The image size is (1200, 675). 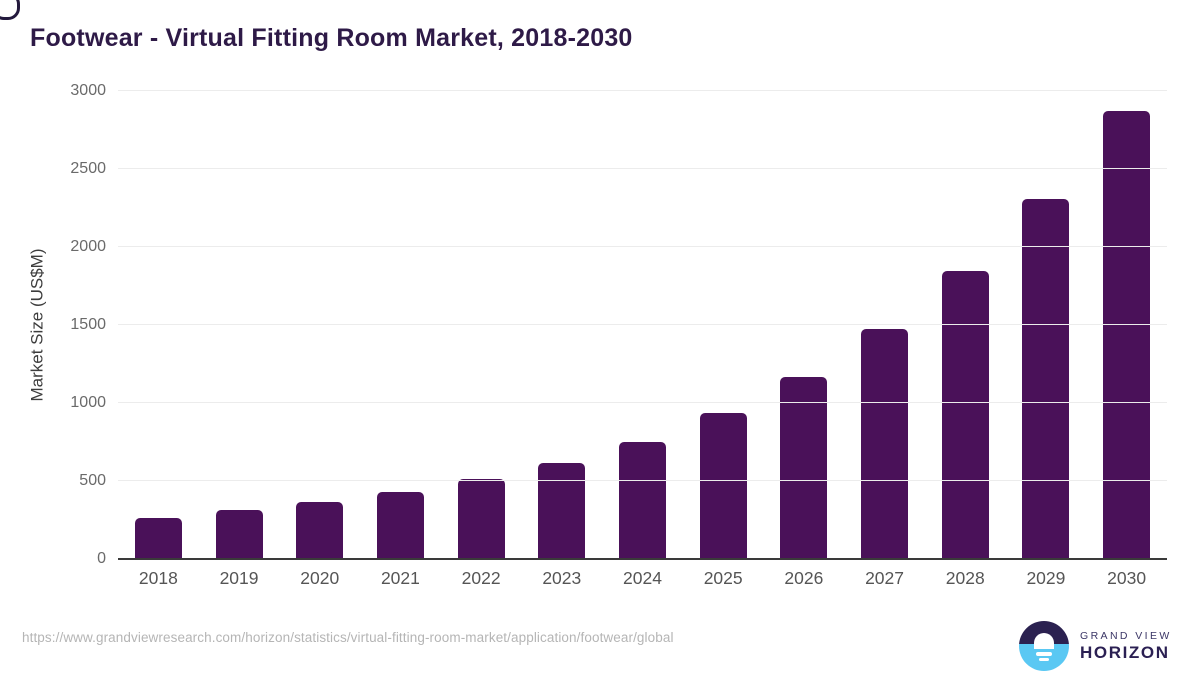 What do you see at coordinates (804, 467) in the screenshot?
I see `bar-2026` at bounding box center [804, 467].